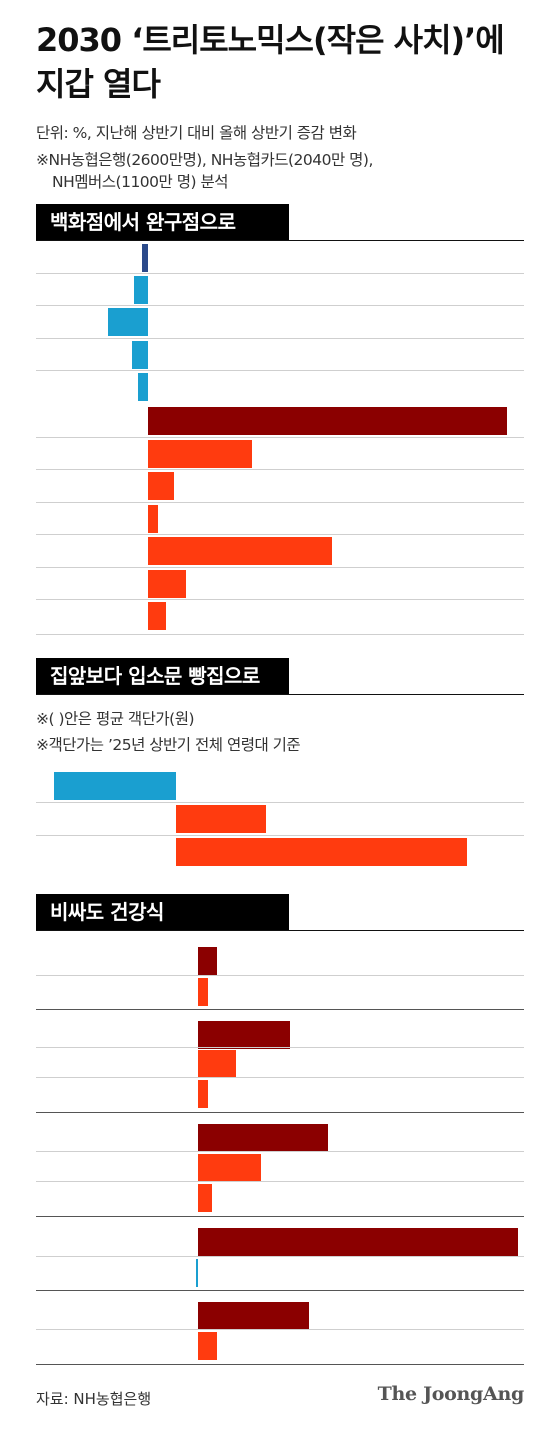 The width and height of the screenshot is (560, 1432). I want to click on section-title-health: 비싸도 건강식, so click(162, 912).